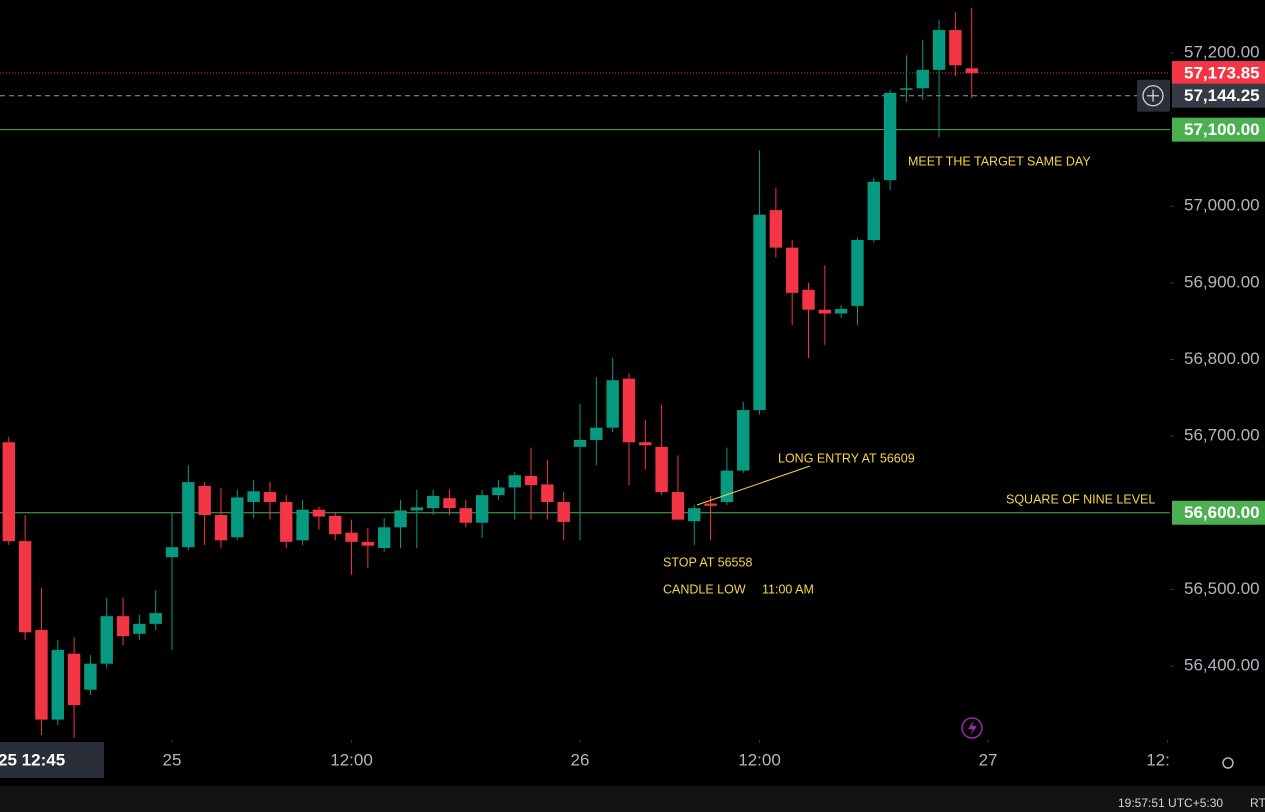  What do you see at coordinates (1222, 73) in the screenshot?
I see `level-label: 57,173.85` at bounding box center [1222, 73].